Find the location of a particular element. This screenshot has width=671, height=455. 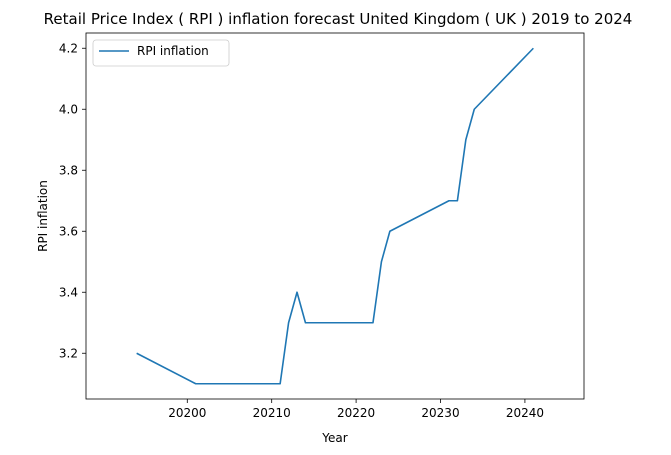

x-axis: 20200 20210 20220 20230 20240 is located at coordinates (356, 409).